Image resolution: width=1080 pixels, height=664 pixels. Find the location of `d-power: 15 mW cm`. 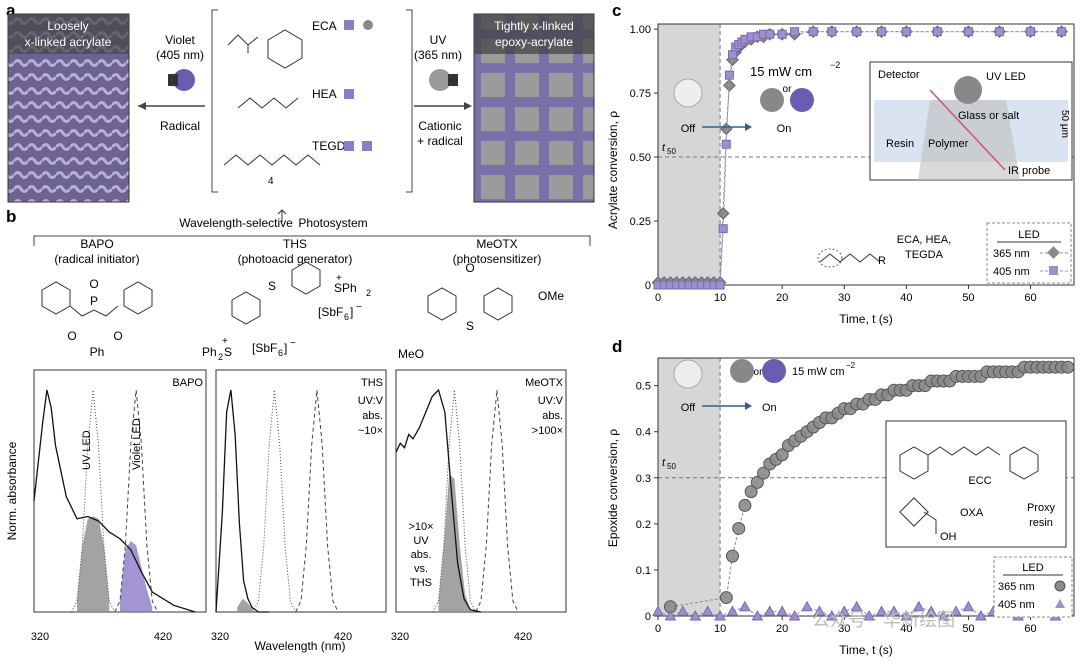

d-power: 15 mW cm is located at coordinates (818, 372).